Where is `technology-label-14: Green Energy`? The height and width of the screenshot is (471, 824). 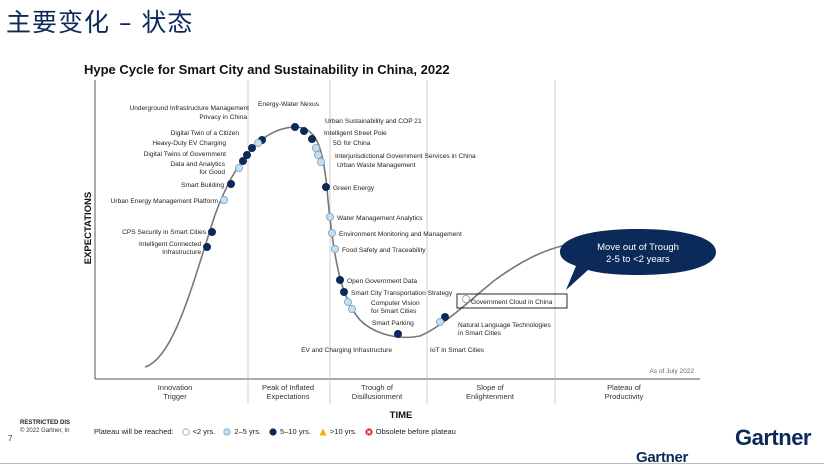 technology-label-14: Green Energy is located at coordinates (354, 188).